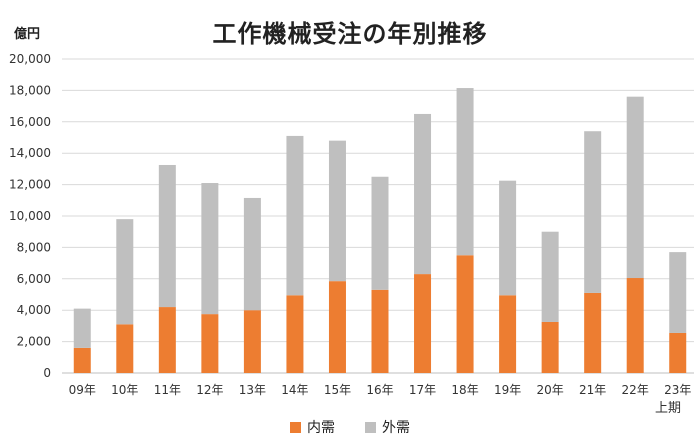 This screenshot has height=447, width=700. Describe the element at coordinates (124, 390) in the screenshot. I see `x-tick-label: 10年` at that location.